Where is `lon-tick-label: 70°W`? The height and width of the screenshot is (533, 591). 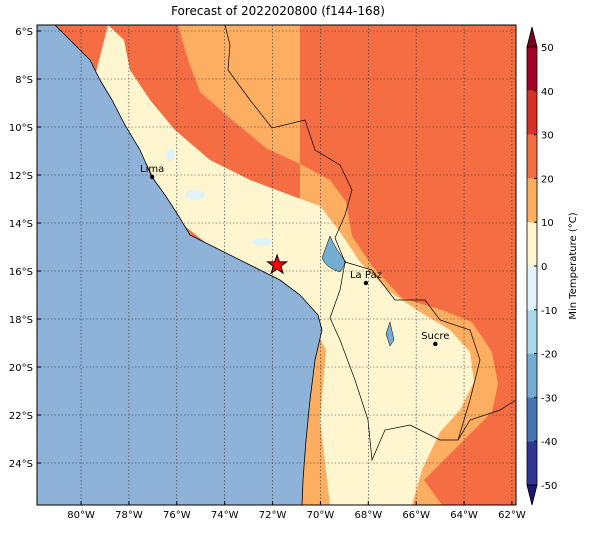
lon-tick-label: 70°W is located at coordinates (321, 515).